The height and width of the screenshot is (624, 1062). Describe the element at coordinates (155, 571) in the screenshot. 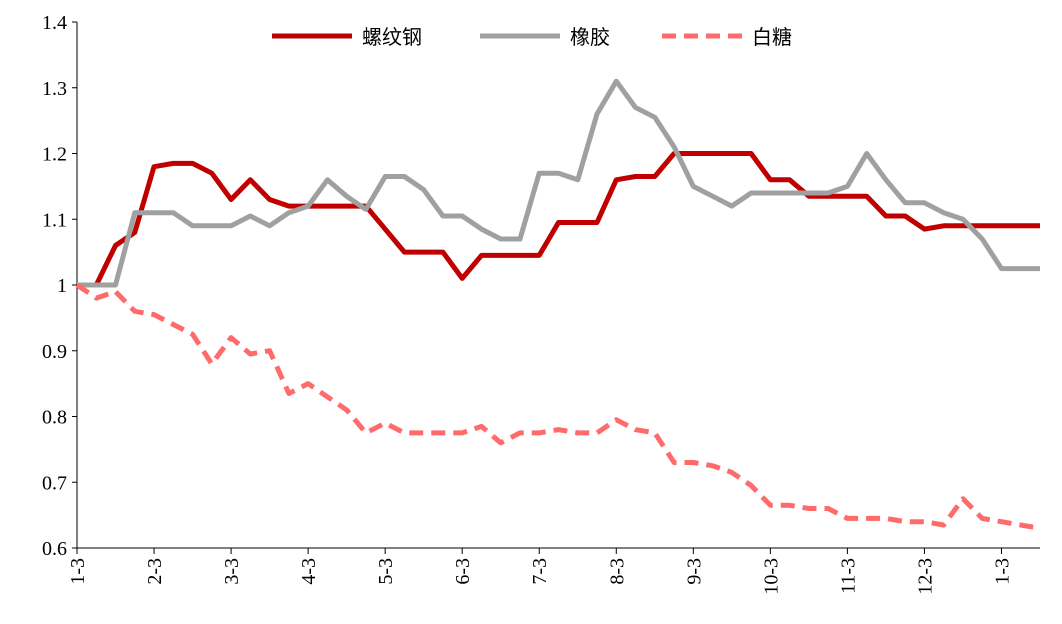

I see `x-tick-label: 2-3` at that location.